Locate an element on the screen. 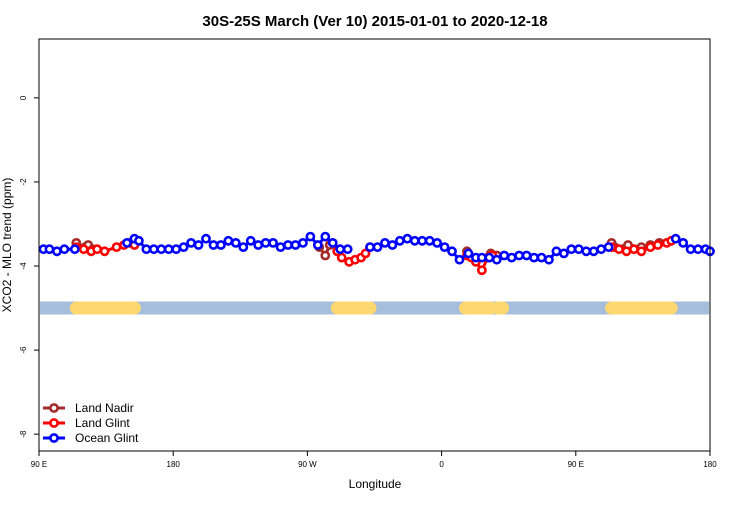  legend-item: Land Glint is located at coordinates (86, 423).